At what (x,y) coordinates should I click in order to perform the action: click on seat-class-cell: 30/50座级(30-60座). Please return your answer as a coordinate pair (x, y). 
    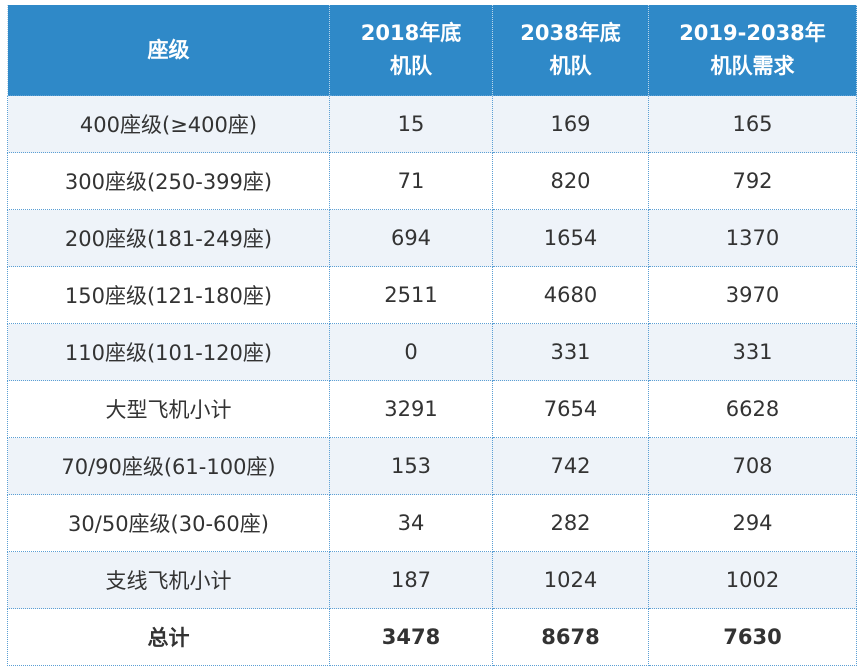
    Looking at the image, I should click on (168, 523).